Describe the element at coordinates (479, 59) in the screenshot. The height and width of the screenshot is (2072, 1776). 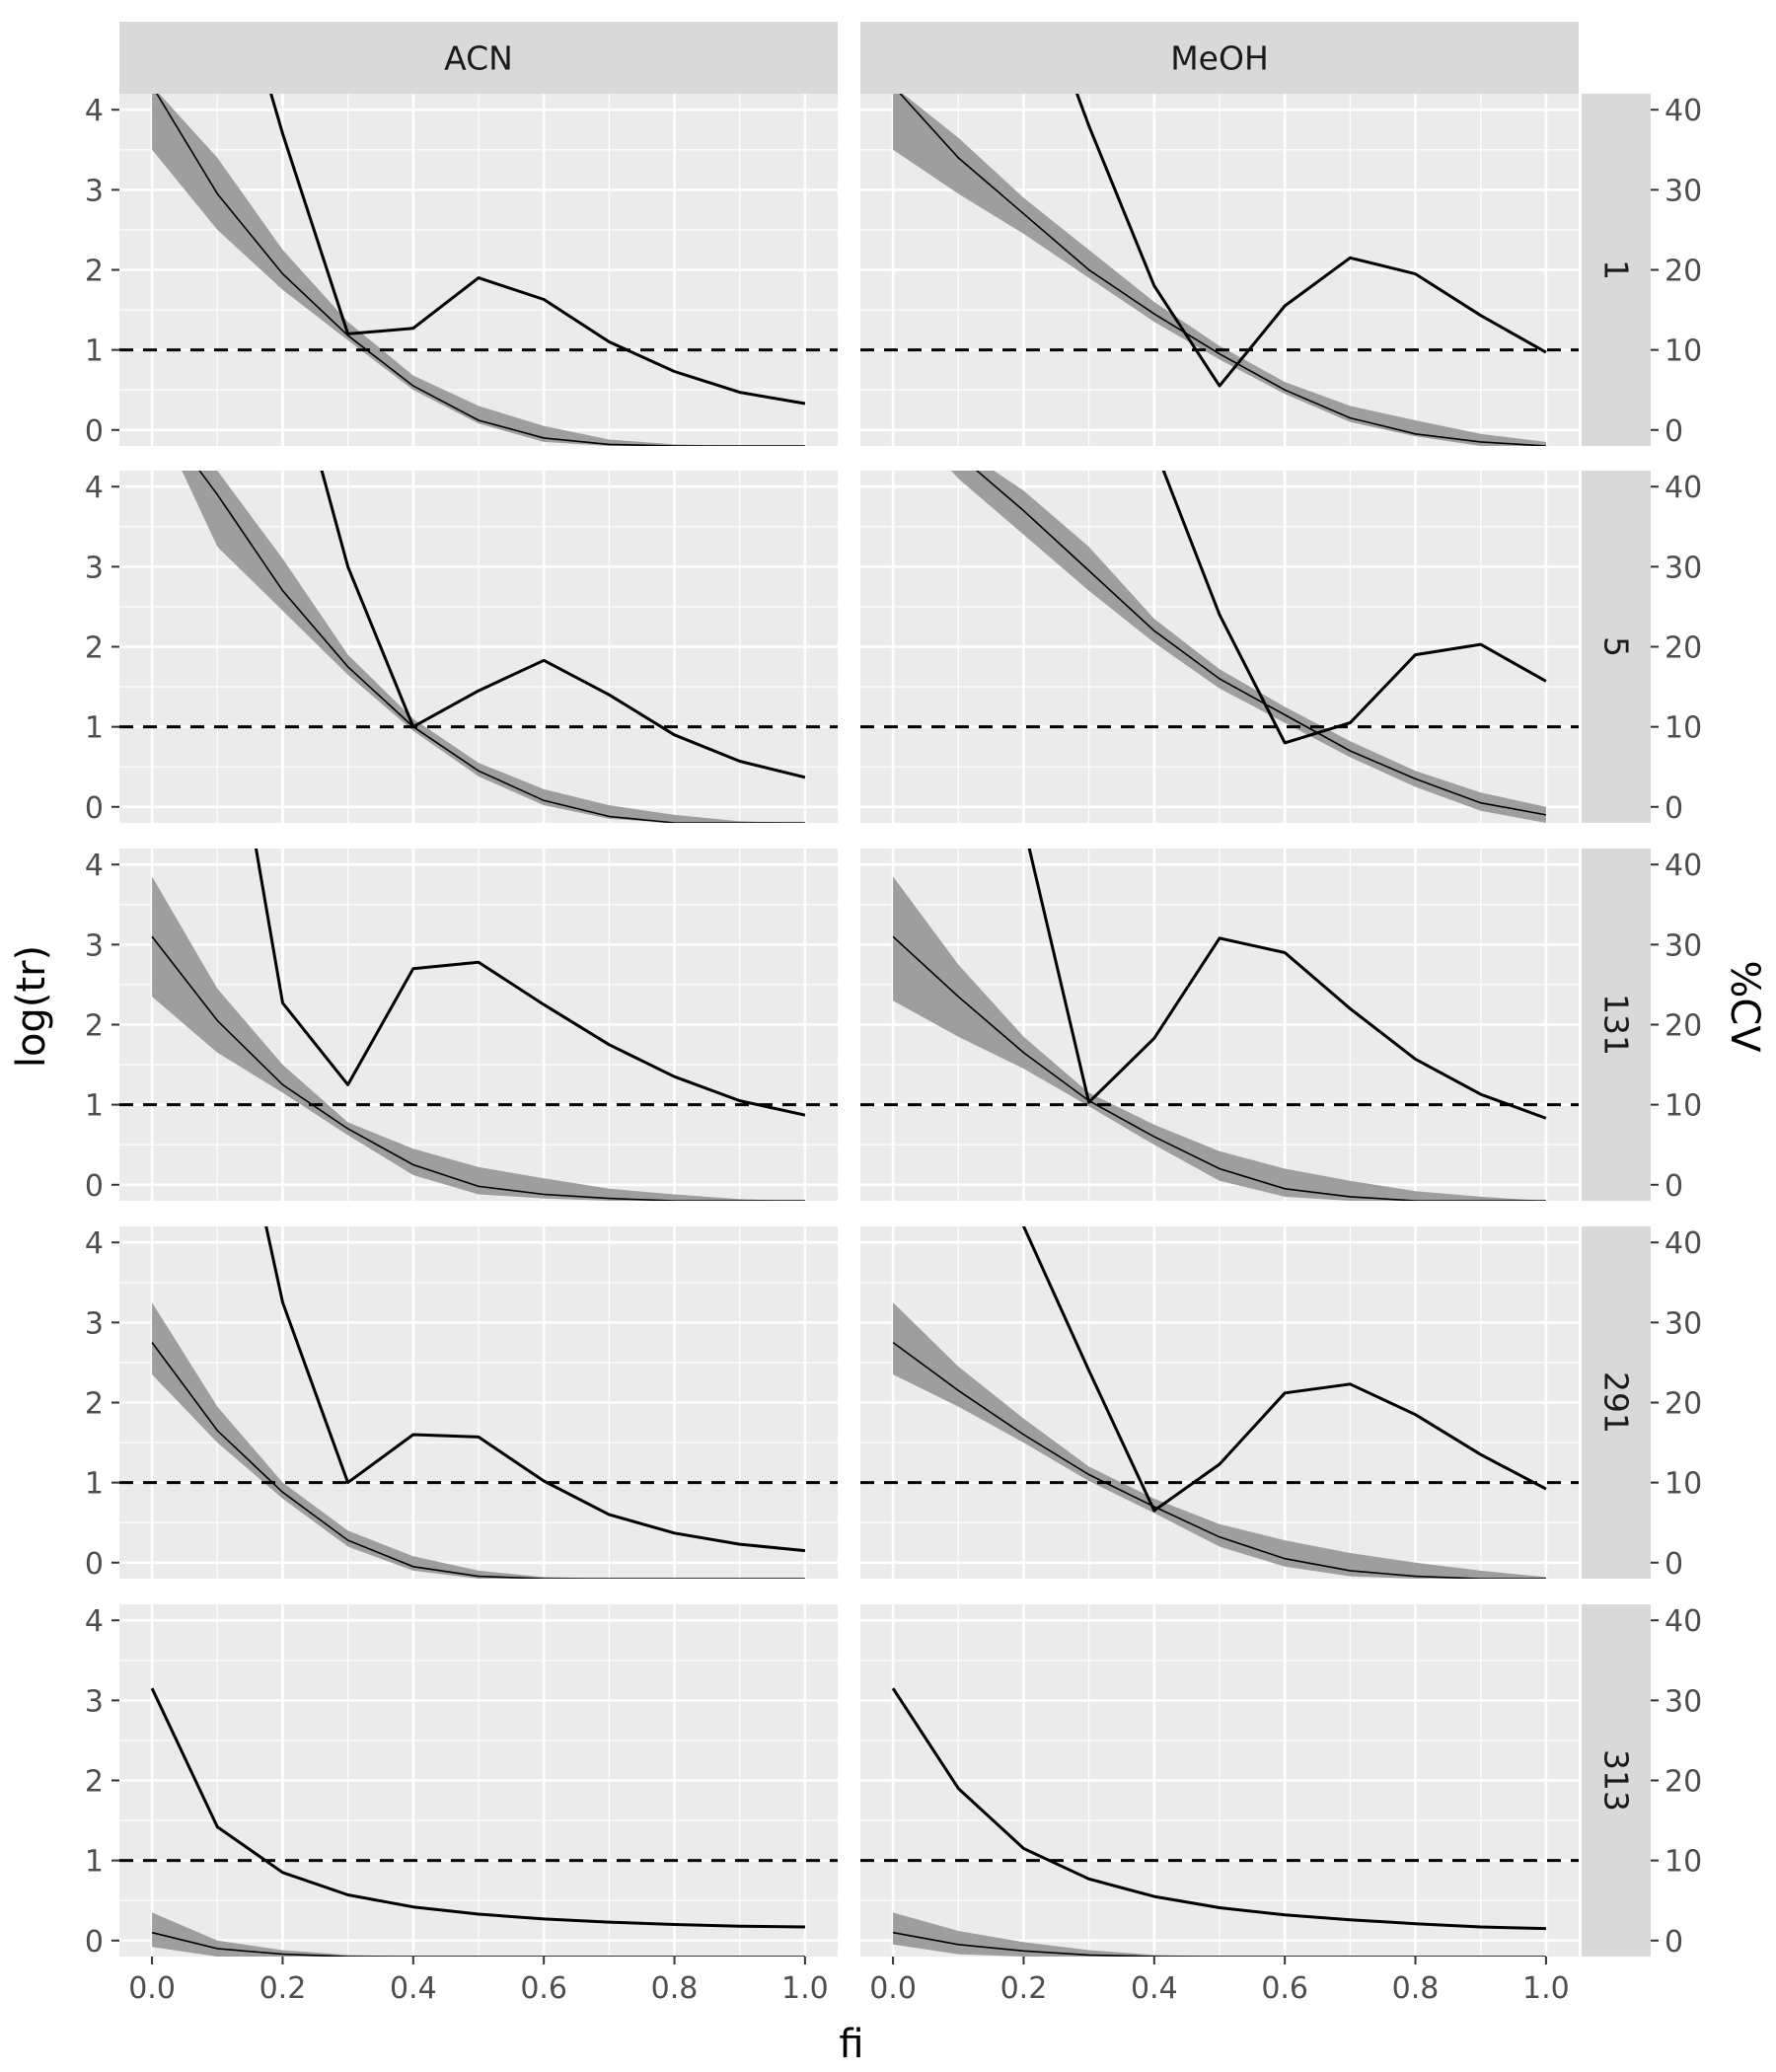
I see `strip-label: ACN` at that location.